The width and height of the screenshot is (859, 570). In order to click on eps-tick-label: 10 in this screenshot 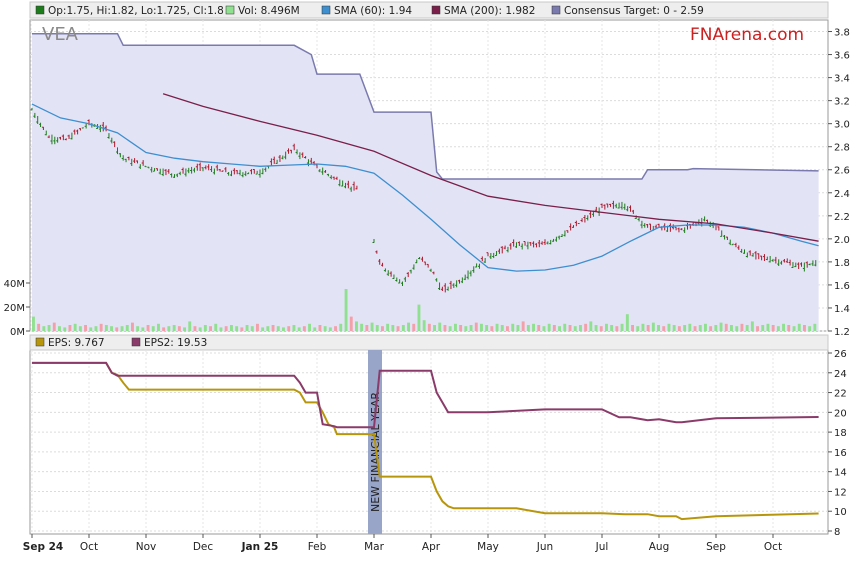, I will do `click(840, 512)`.